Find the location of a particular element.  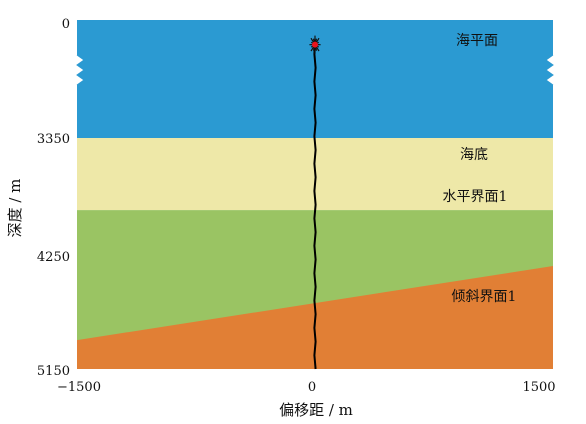

label-sea: 海平面 is located at coordinates (477, 41).